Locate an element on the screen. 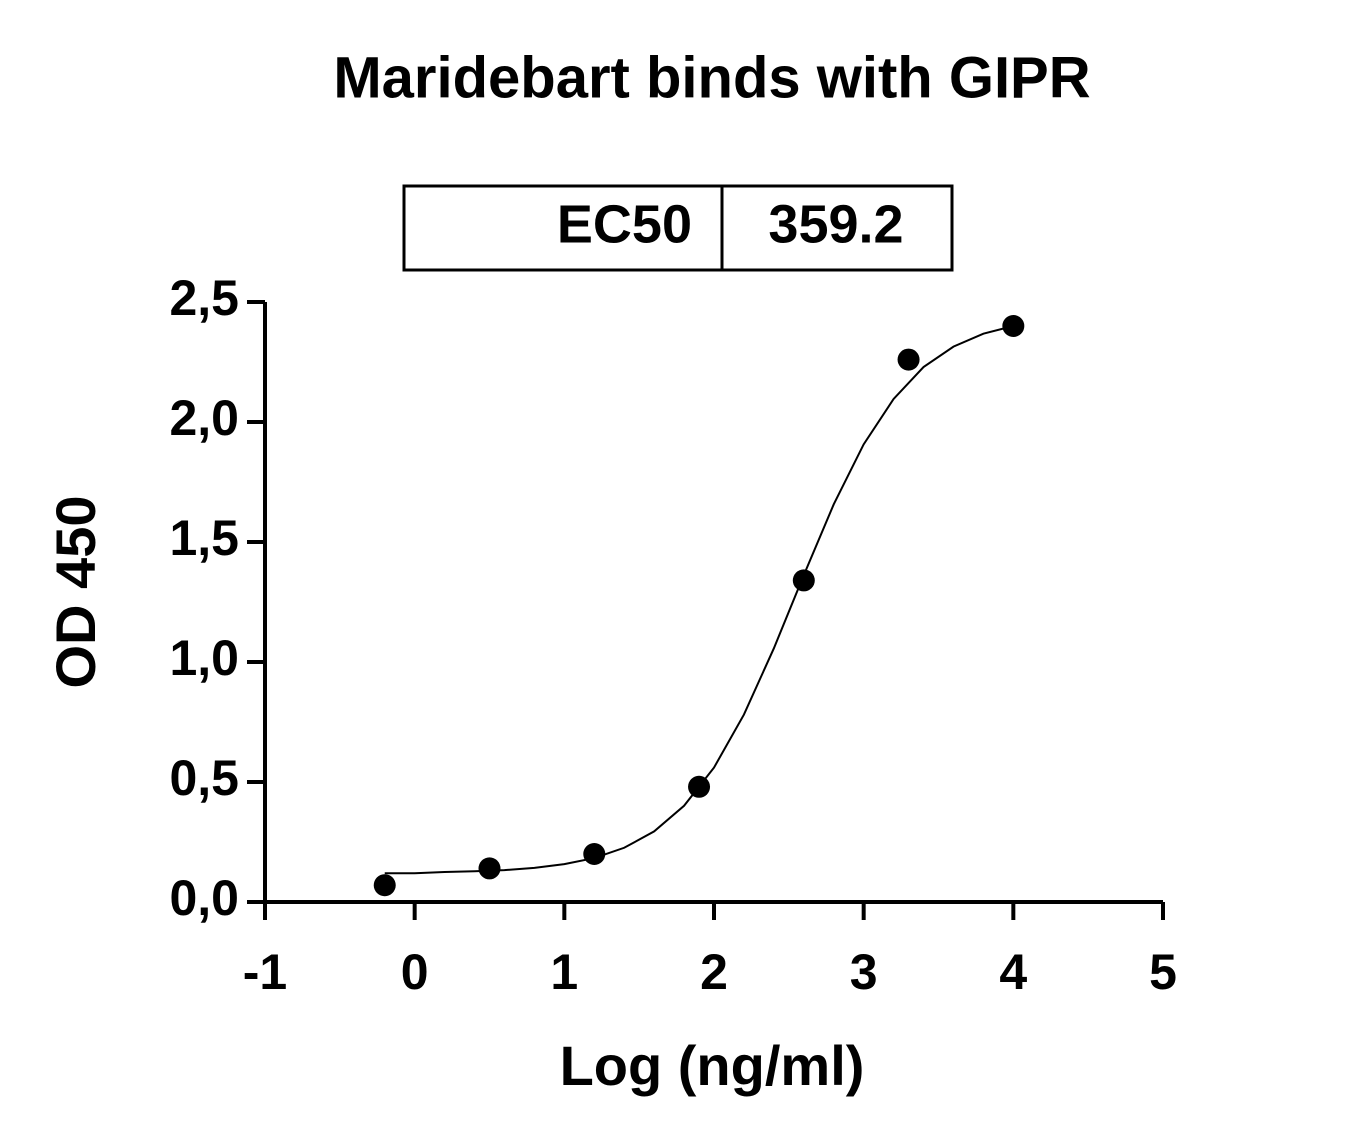 This screenshot has width=1362, height=1148. x-tick-label: 1 is located at coordinates (564, 972).